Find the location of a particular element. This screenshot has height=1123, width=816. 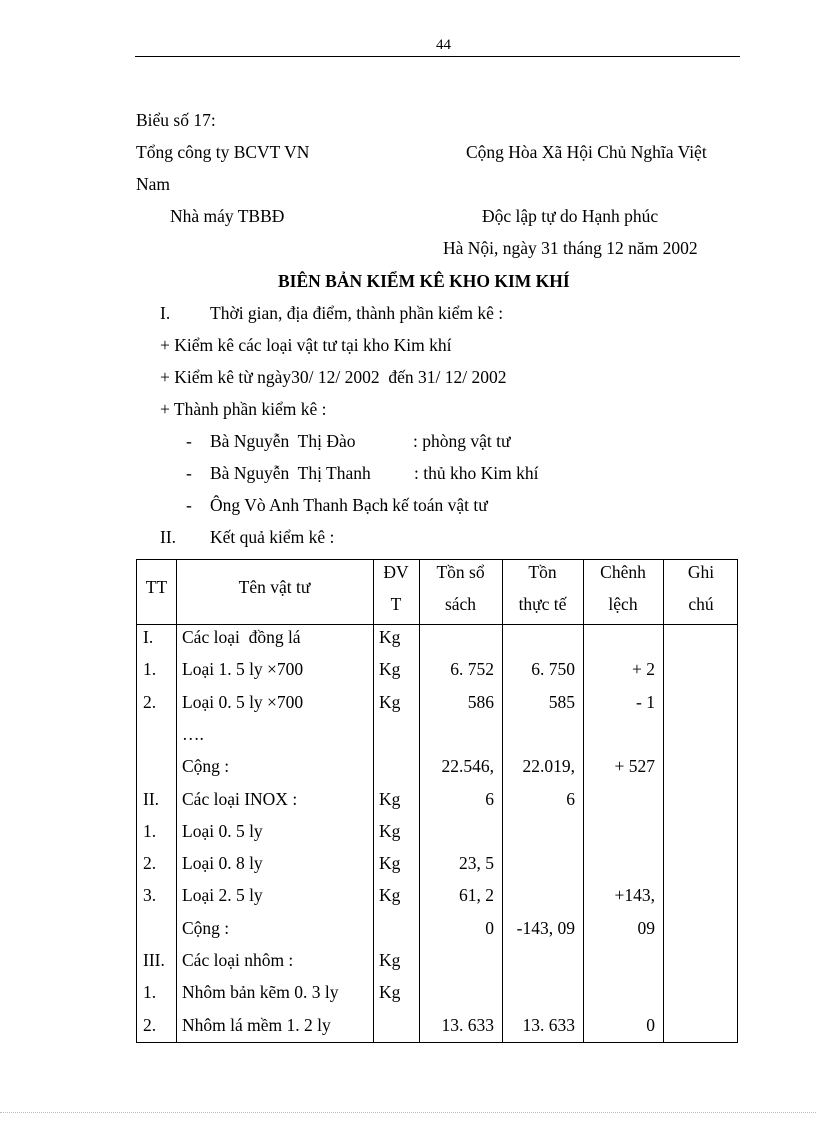

header-rule is located at coordinates (437, 56).